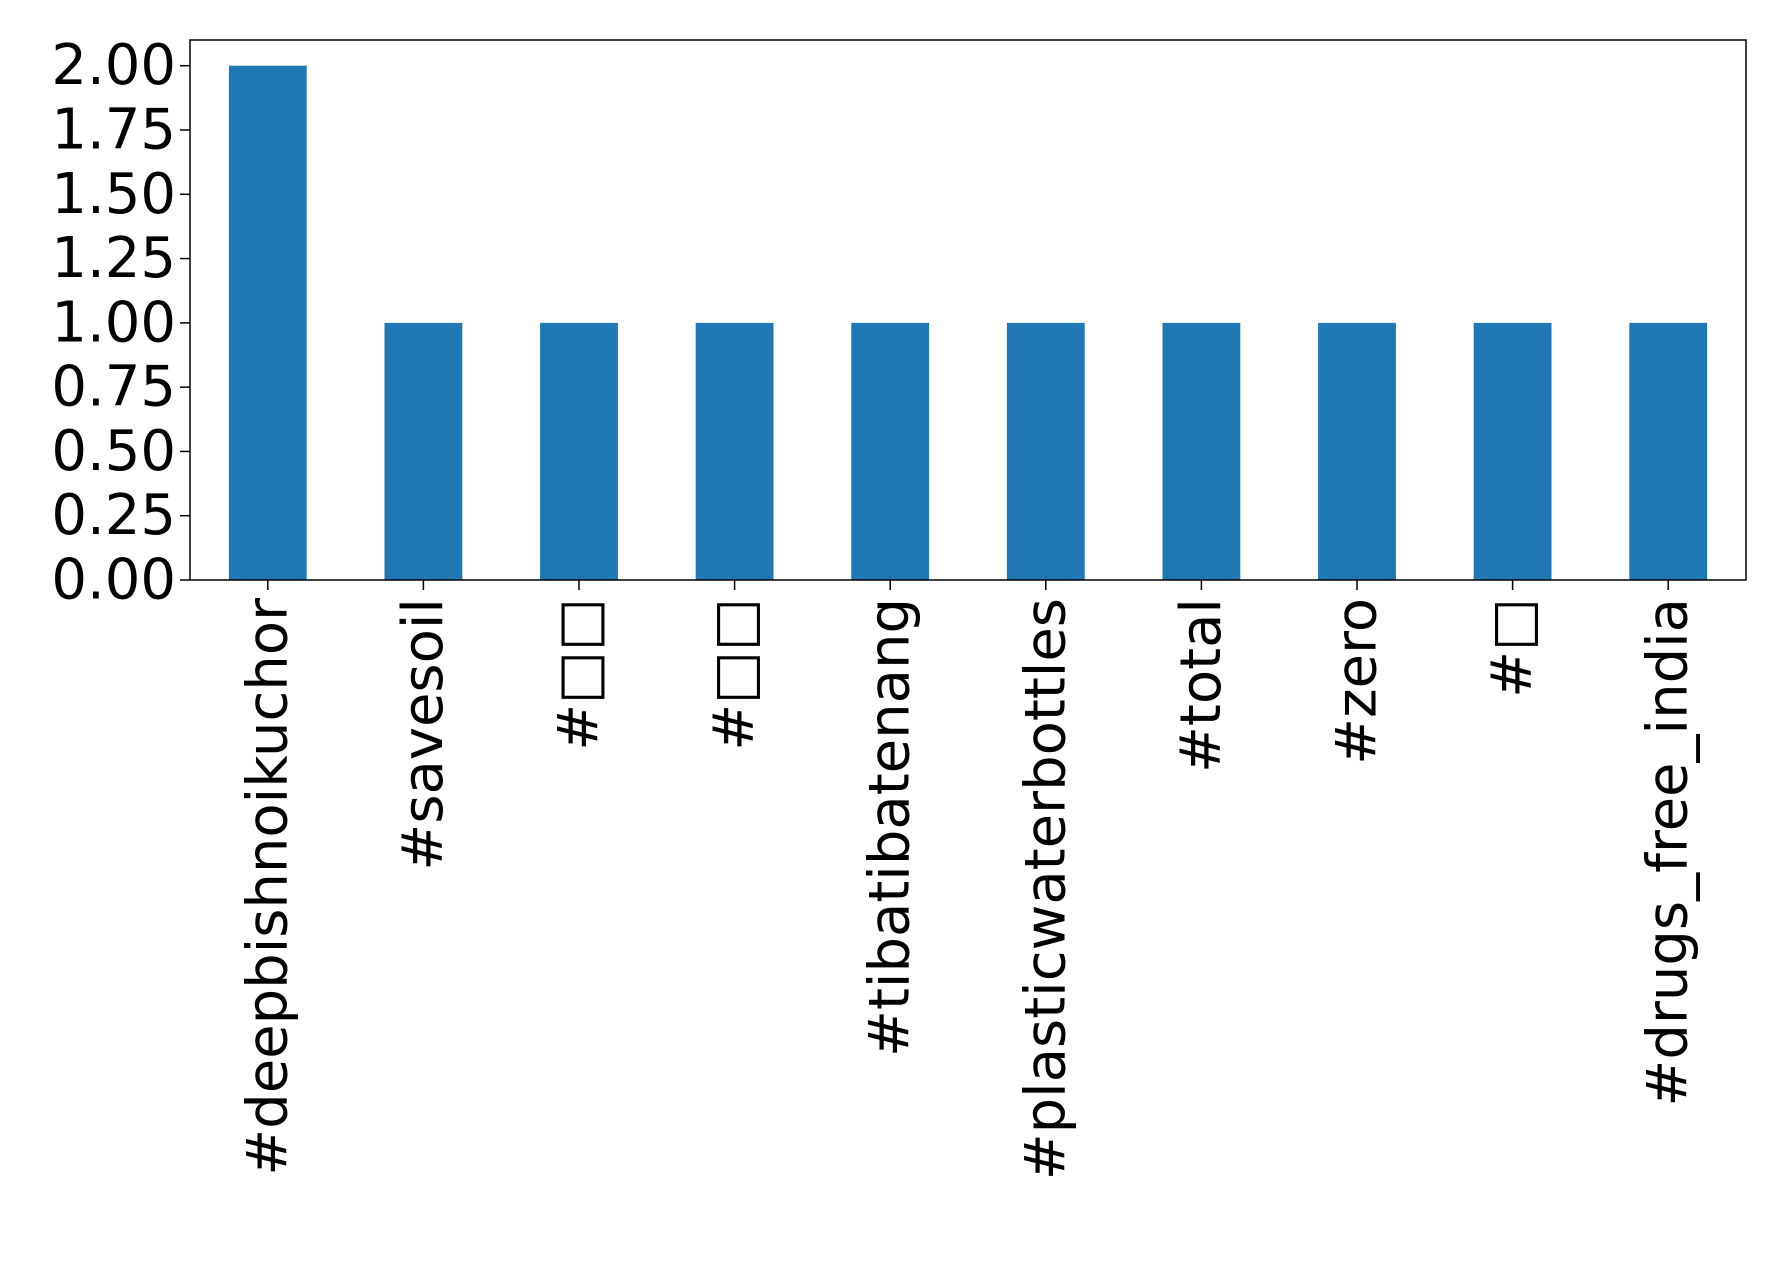 The image size is (1778, 1278). I want to click on y-tick-label-4: 1.00, so click(113, 322).